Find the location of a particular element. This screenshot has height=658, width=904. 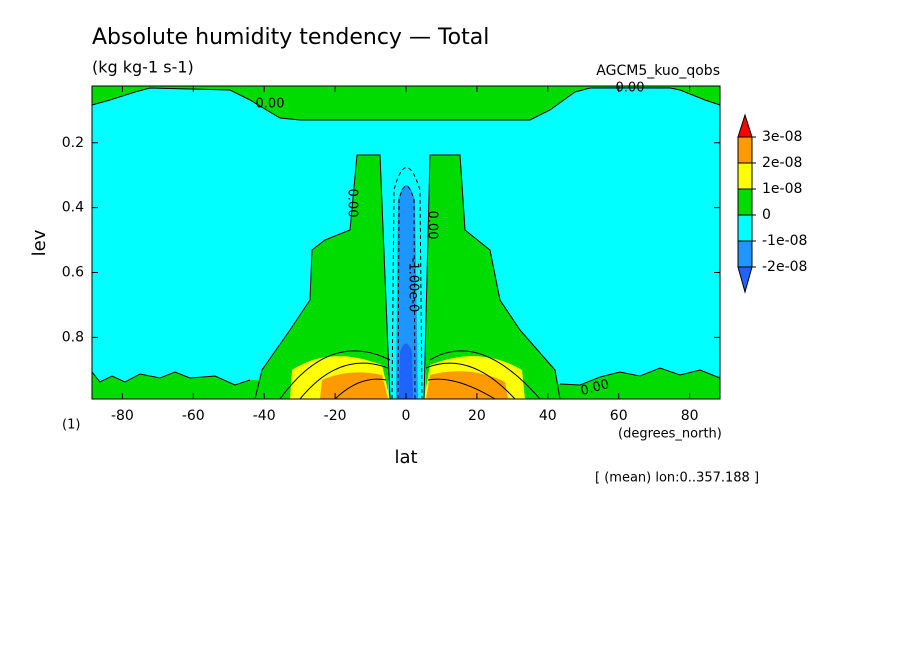

colorbar-label: -2e-08 is located at coordinates (784, 267).